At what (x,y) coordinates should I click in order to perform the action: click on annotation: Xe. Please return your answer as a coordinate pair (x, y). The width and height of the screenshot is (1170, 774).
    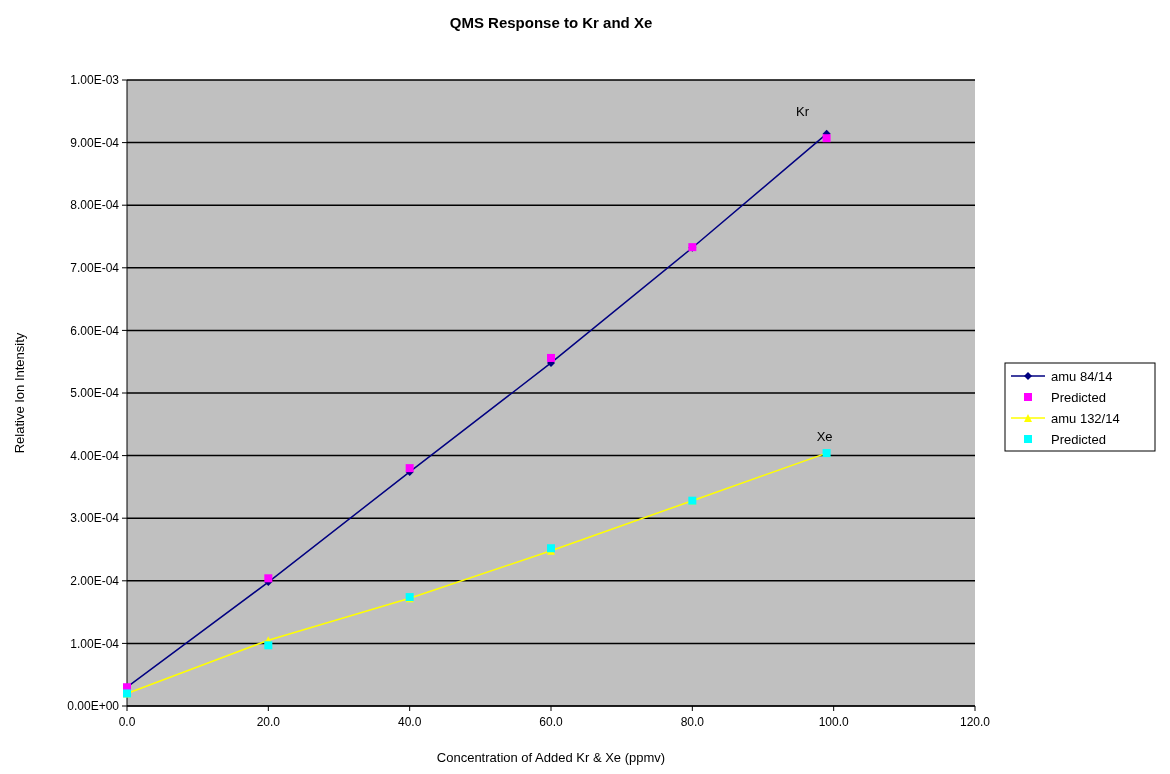
    Looking at the image, I should click on (824, 437).